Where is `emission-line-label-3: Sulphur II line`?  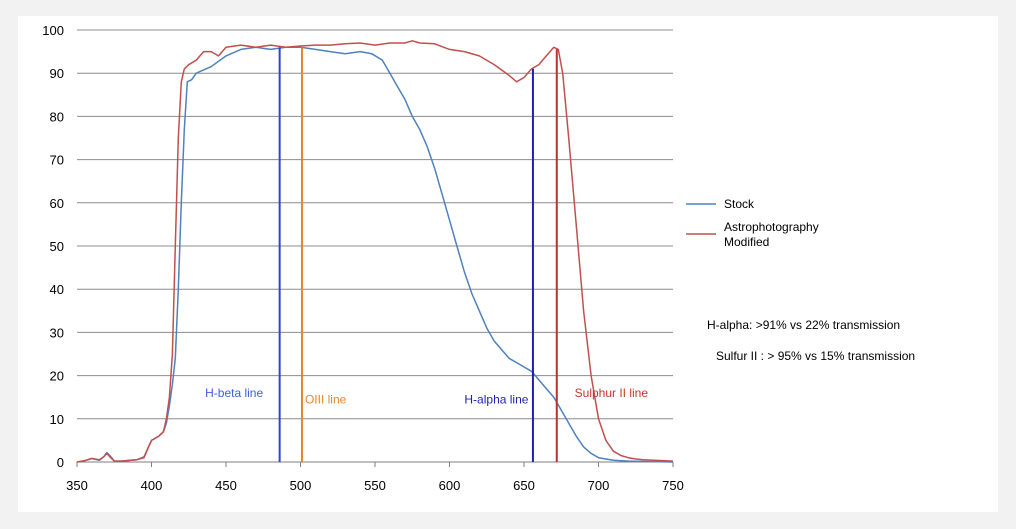
emission-line-label-3: Sulphur II line is located at coordinates (612, 393).